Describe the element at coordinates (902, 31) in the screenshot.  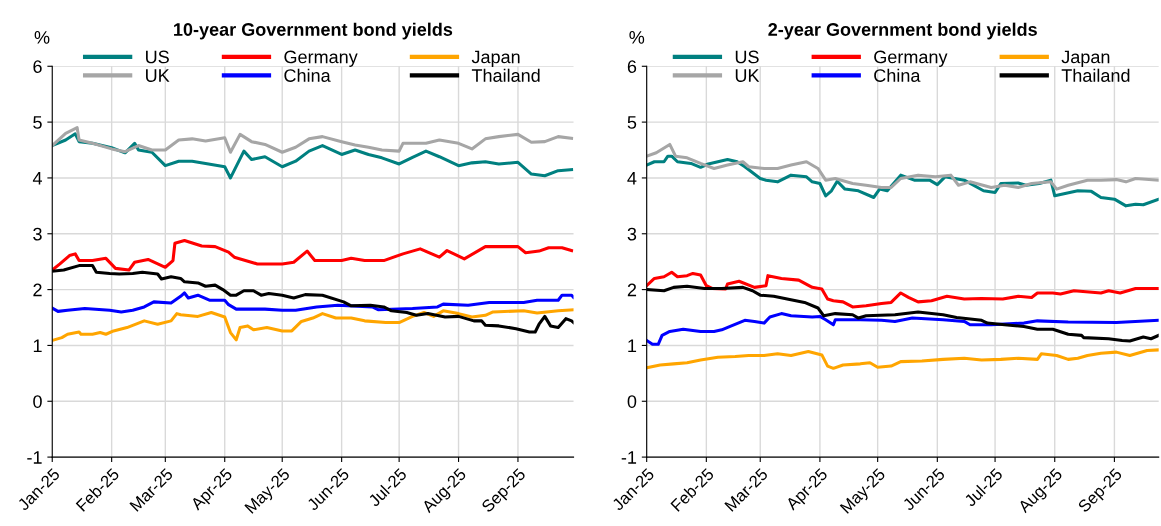
I see `chart-title: 2-year Government bond yields` at that location.